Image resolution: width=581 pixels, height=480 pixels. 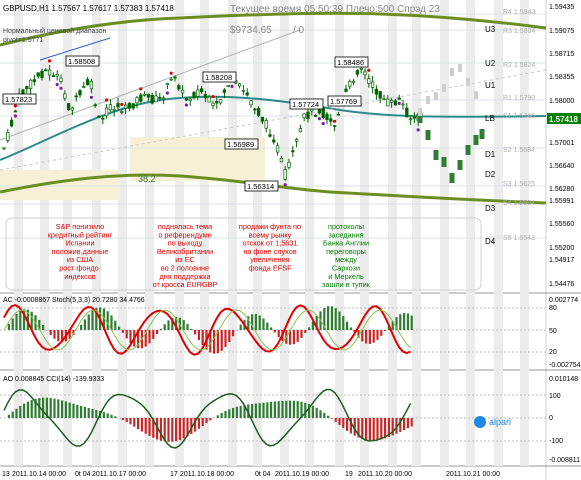 What do you see at coordinates (561, 31) in the screenshot?
I see `price-axis-tick: 1.59075` at bounding box center [561, 31].